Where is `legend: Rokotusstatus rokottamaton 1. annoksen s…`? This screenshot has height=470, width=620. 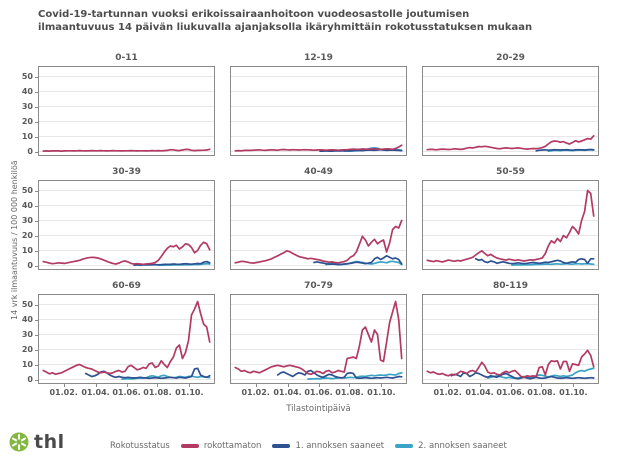 legend: Rokotusstatus rokottamaton 1. annoksen s… is located at coordinates (308, 446).